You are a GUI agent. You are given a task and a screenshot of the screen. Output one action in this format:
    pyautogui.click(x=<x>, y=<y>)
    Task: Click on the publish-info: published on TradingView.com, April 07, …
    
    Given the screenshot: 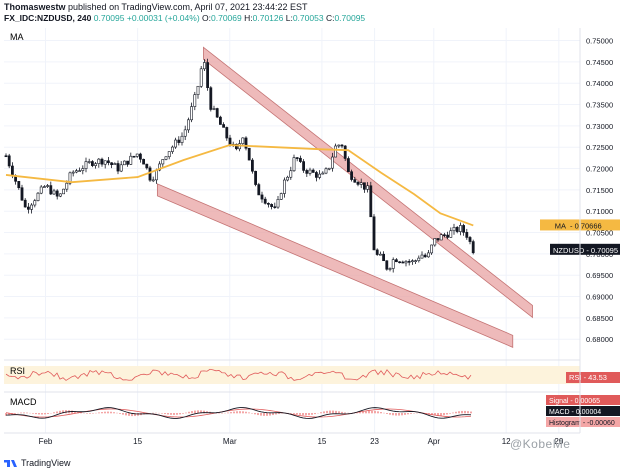 What is the action you would take?
    pyautogui.click(x=188, y=7)
    